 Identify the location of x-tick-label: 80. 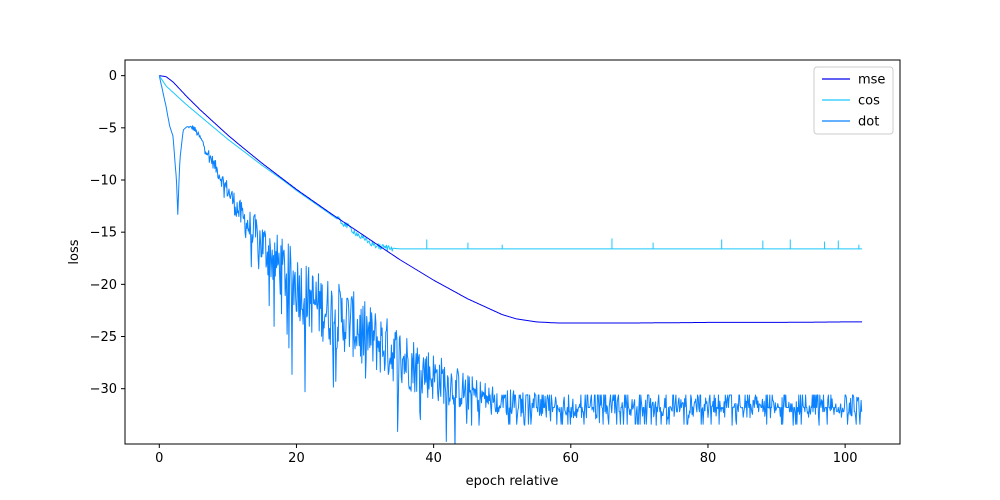
(708, 458).